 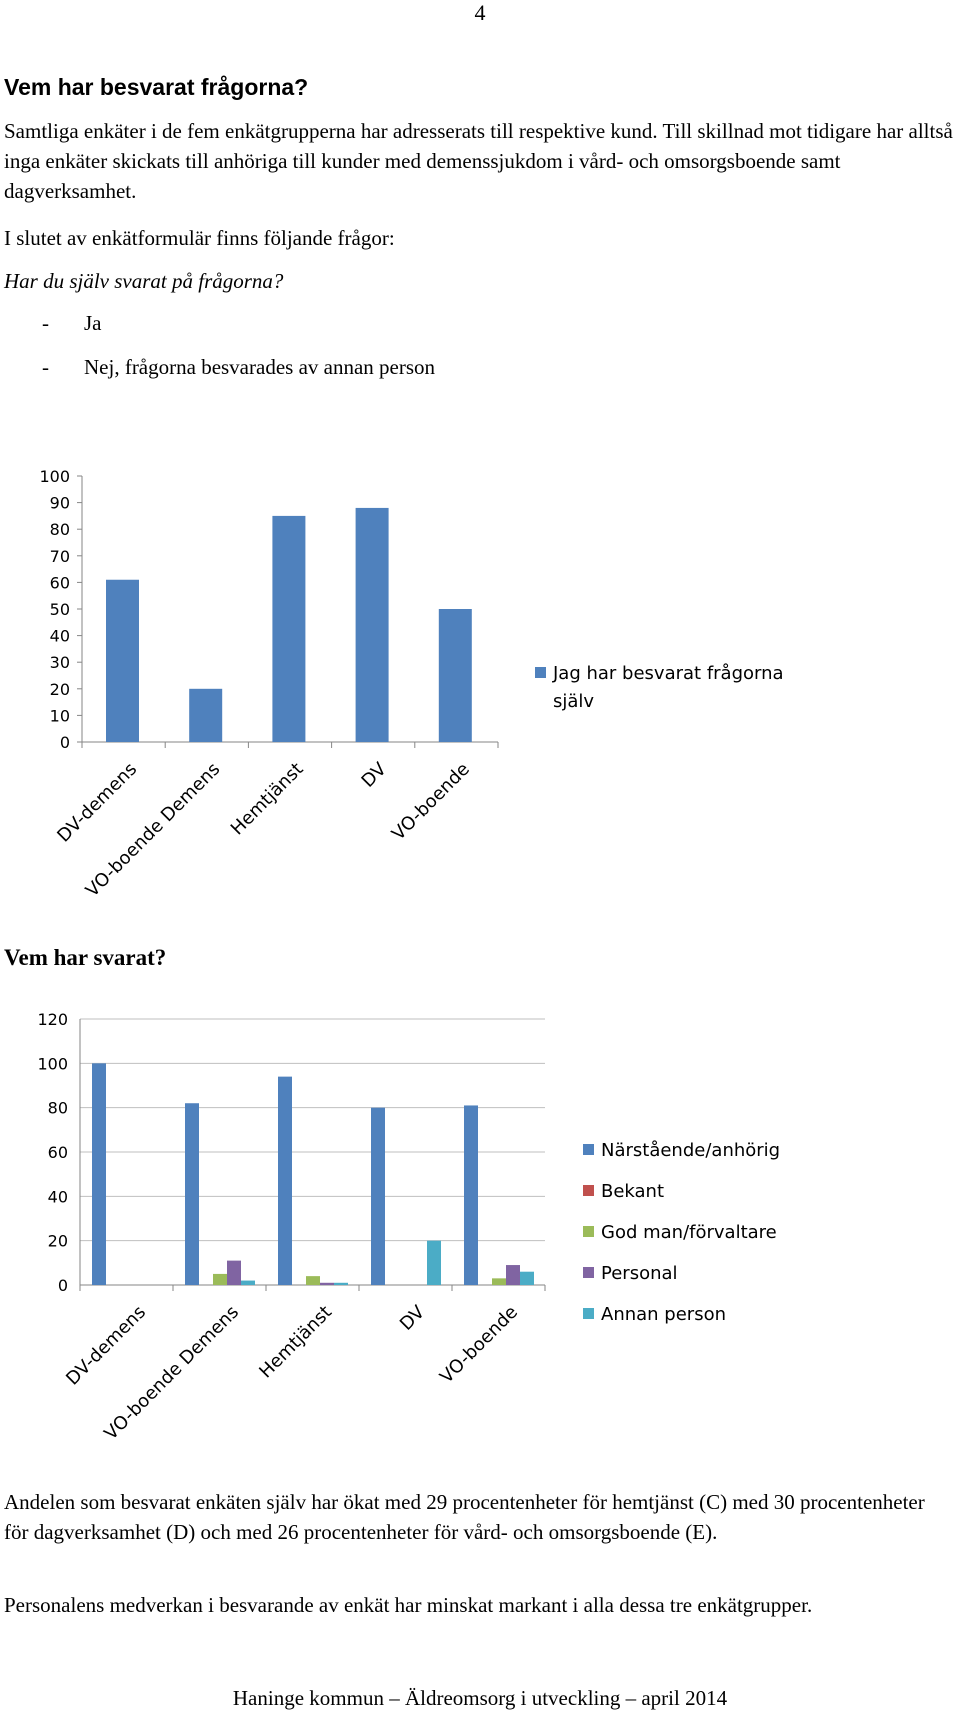 What do you see at coordinates (60, 715) in the screenshot?
I see `y-tick-label: 10` at bounding box center [60, 715].